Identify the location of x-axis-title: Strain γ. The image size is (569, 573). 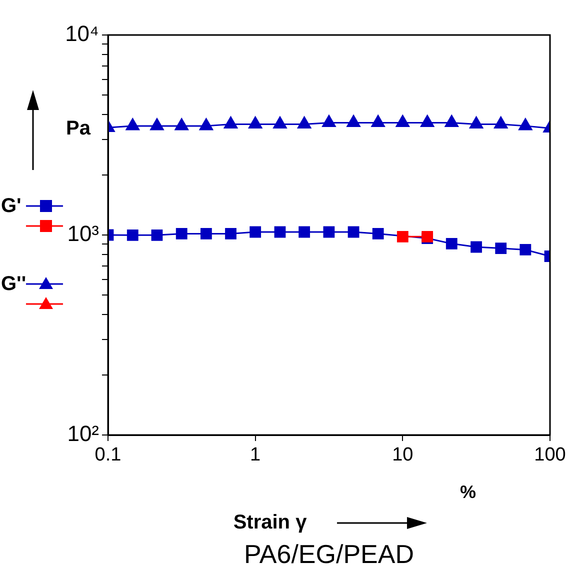
(270, 523).